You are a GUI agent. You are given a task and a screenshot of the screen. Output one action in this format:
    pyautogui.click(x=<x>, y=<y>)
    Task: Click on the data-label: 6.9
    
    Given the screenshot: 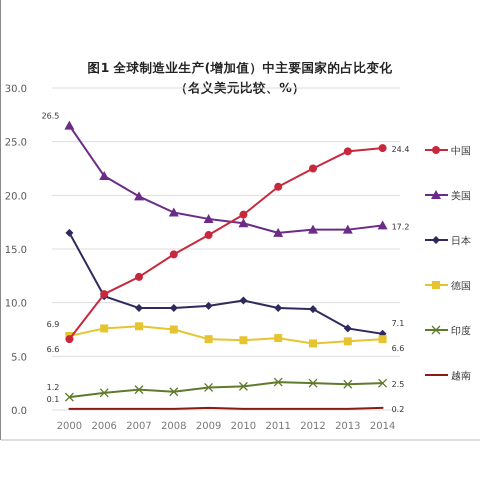 What is the action you would take?
    pyautogui.click(x=53, y=324)
    